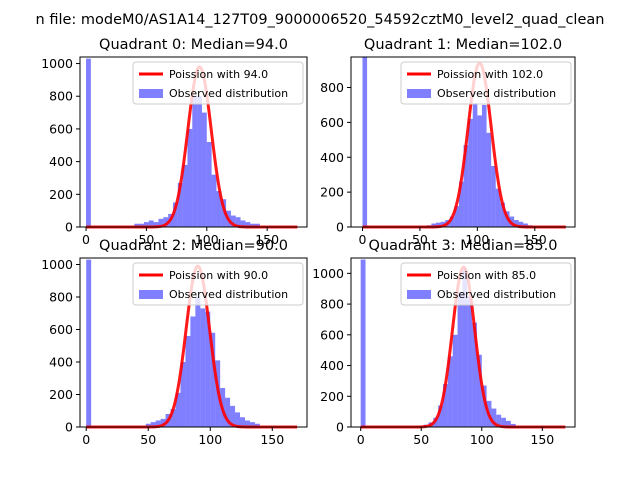 Image resolution: width=640 pixels, height=480 pixels. What do you see at coordinates (210, 439) in the screenshot?
I see `x-tick-label-2-100: 100` at bounding box center [210, 439].